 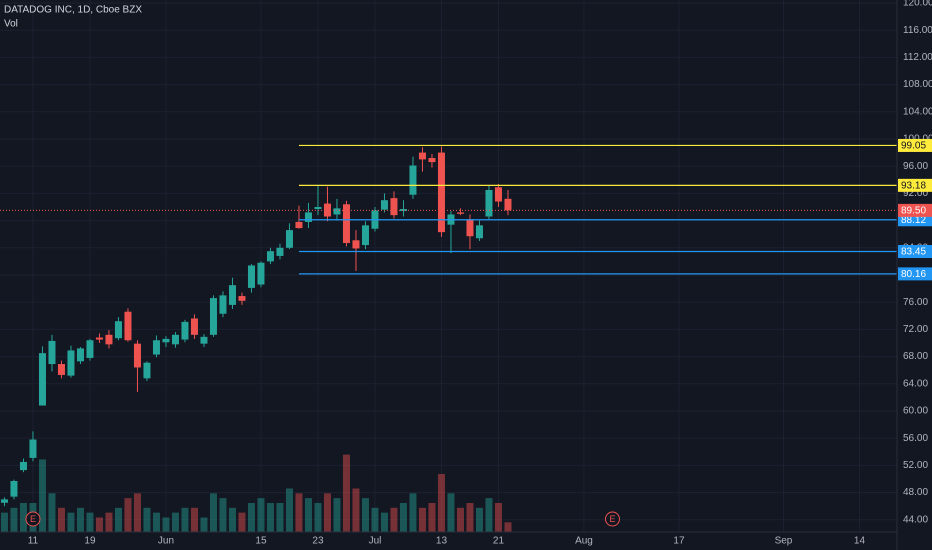 What do you see at coordinates (256, 493) in the screenshot?
I see `volume-layer` at bounding box center [256, 493].